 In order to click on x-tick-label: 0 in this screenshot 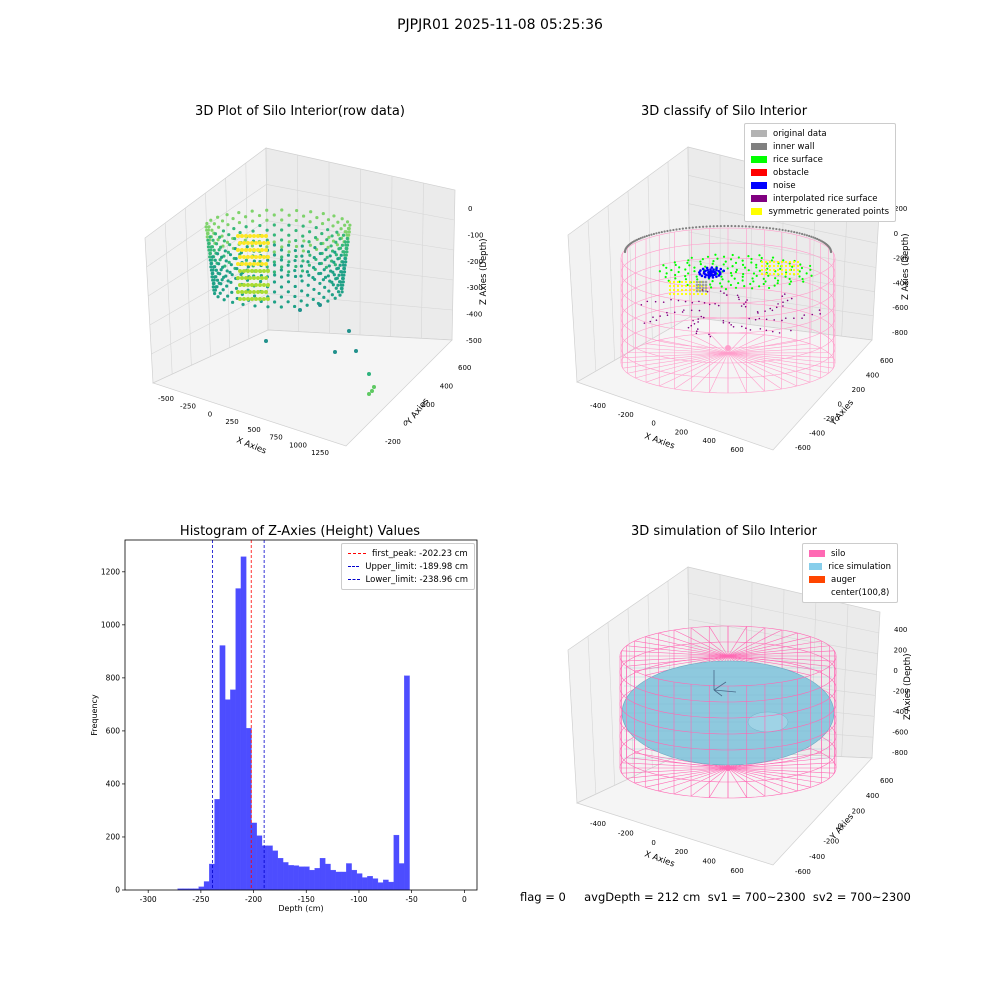, I will do `click(653, 843)`.